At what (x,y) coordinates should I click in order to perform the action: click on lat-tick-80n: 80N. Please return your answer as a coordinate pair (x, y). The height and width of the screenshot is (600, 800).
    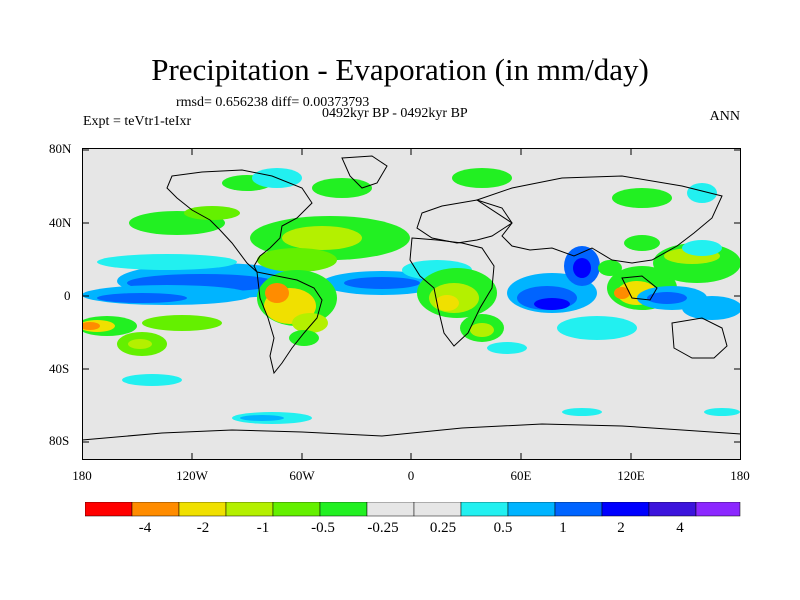
    Looking at the image, I should click on (60, 148).